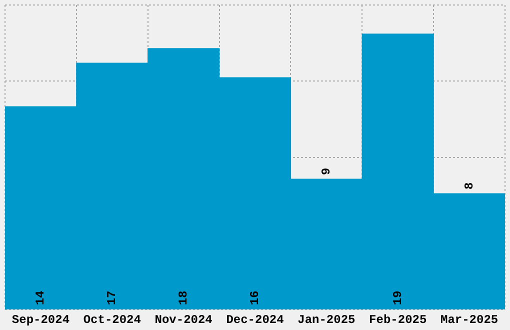 The height and width of the screenshot is (330, 510). Describe the element at coordinates (183, 298) in the screenshot. I see `data-label: 18` at that location.